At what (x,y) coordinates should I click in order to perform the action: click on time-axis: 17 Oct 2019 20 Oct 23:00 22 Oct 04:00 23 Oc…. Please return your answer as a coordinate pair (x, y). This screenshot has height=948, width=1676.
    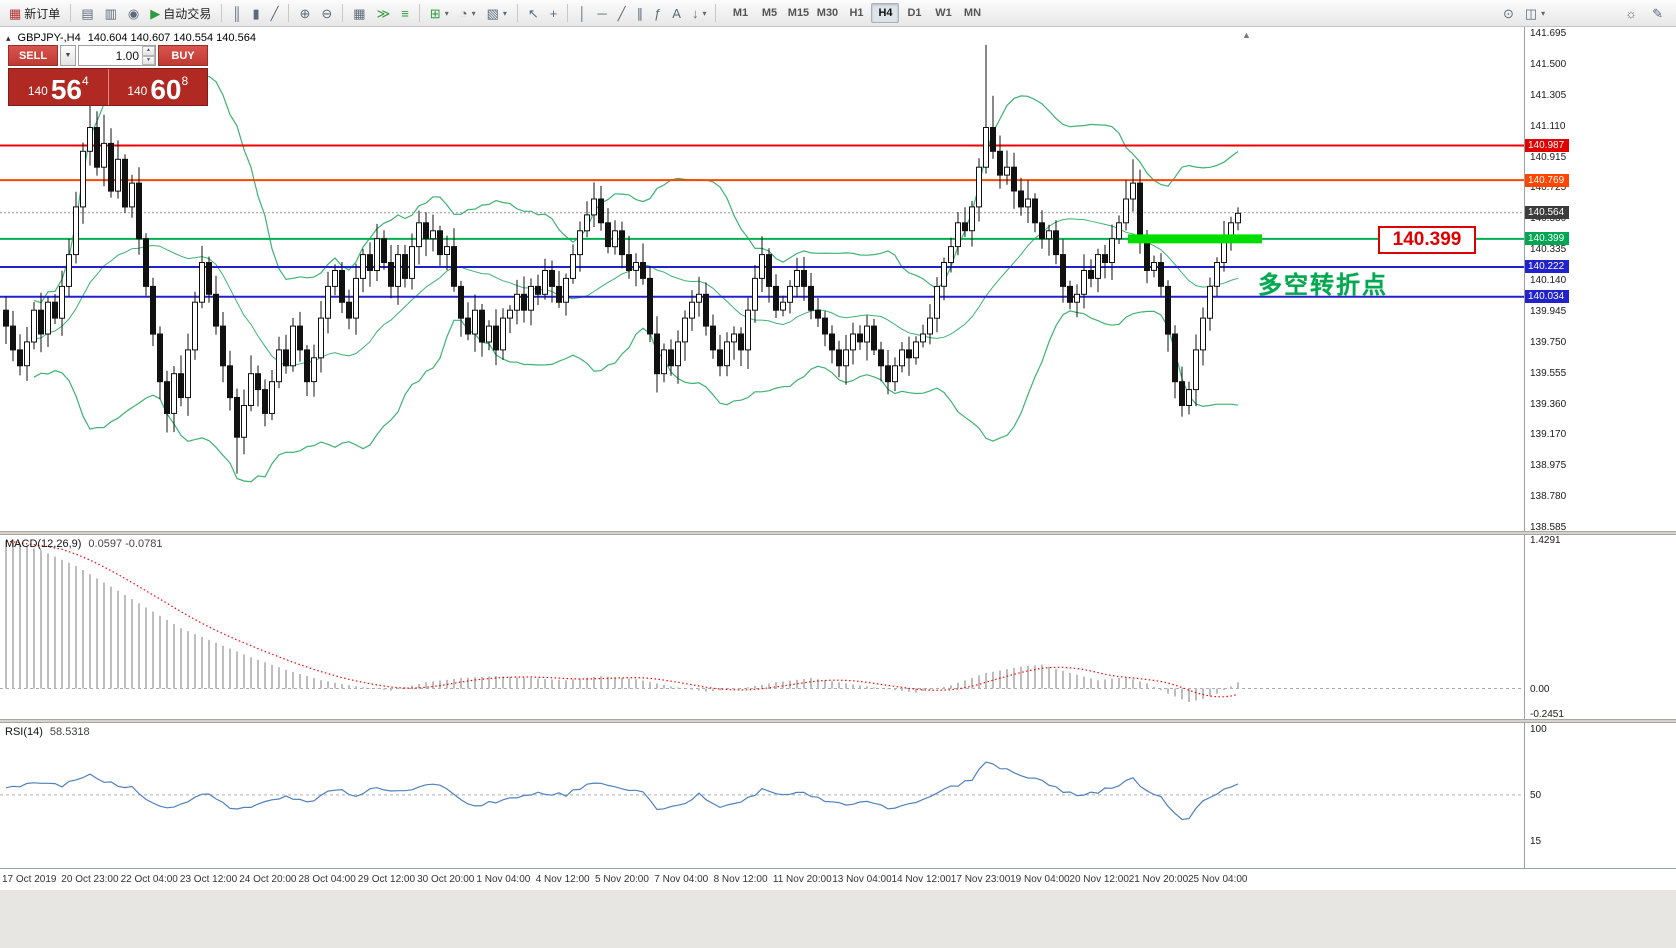
    Looking at the image, I should click on (838, 879).